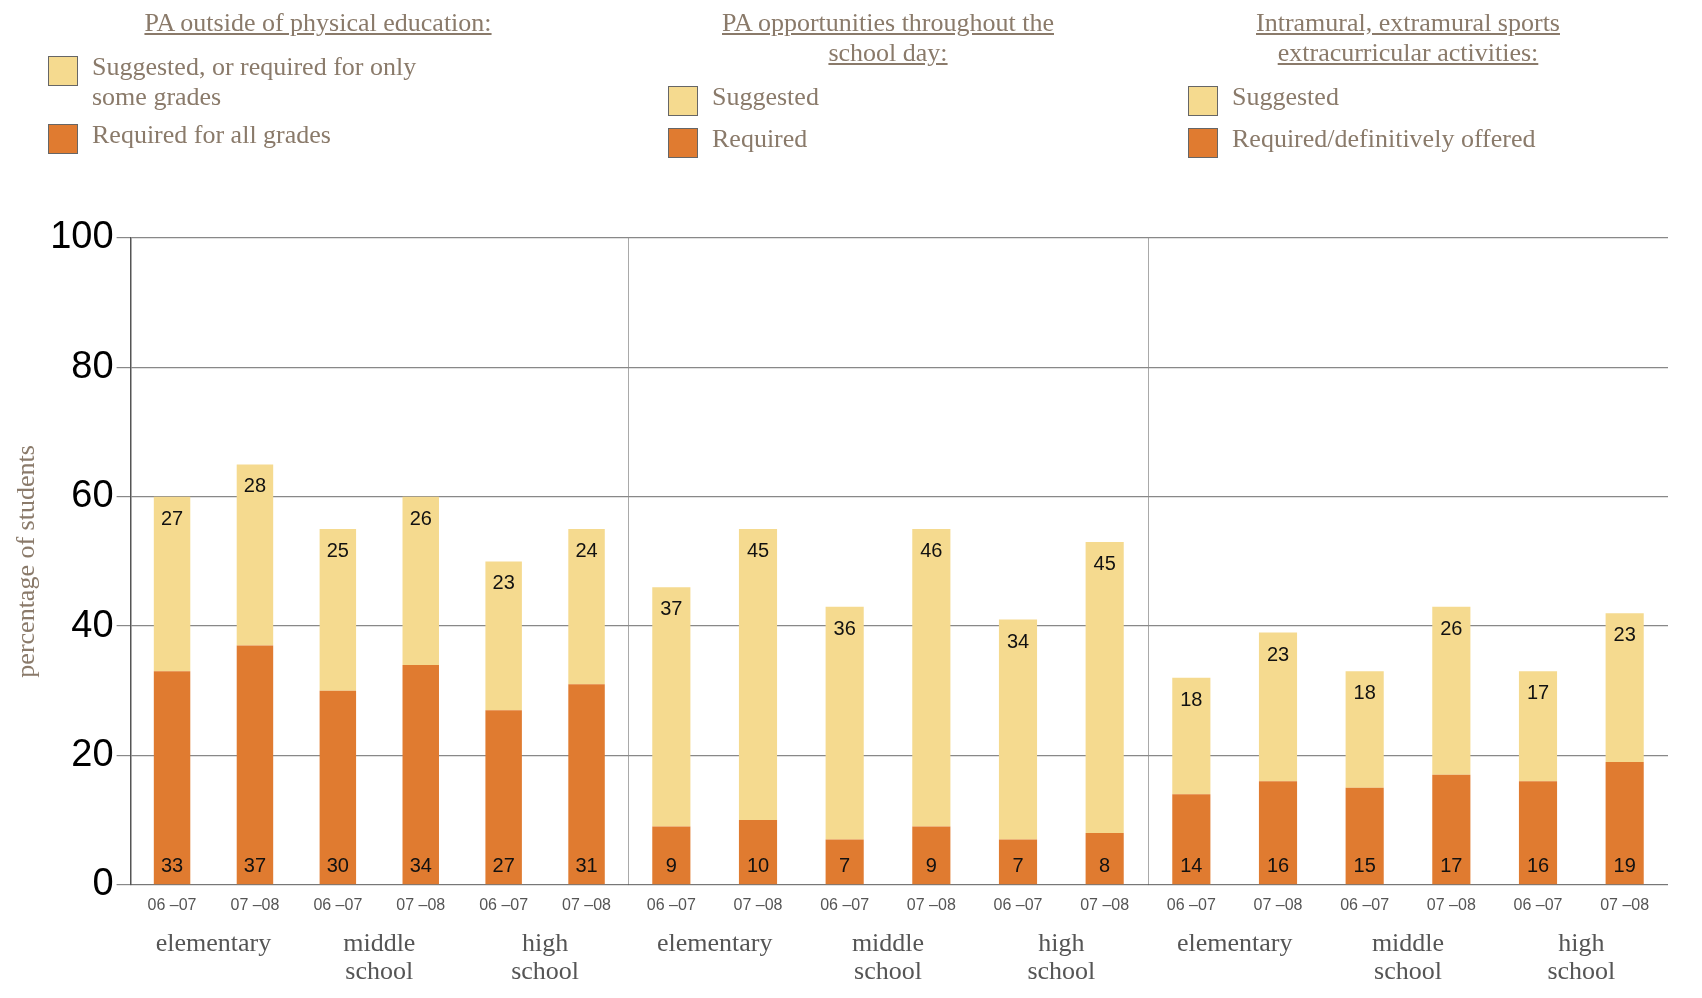 This screenshot has width=1702, height=998. Describe the element at coordinates (760, 139) in the screenshot. I see `legend-label: Required` at that location.